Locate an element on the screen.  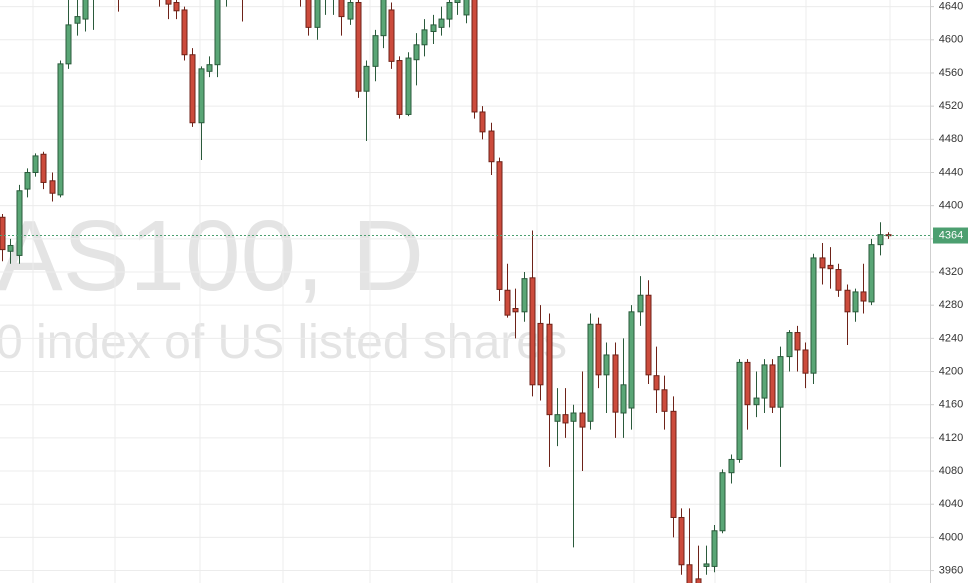
y-tick-label: 4080 is located at coordinates (951, 471).